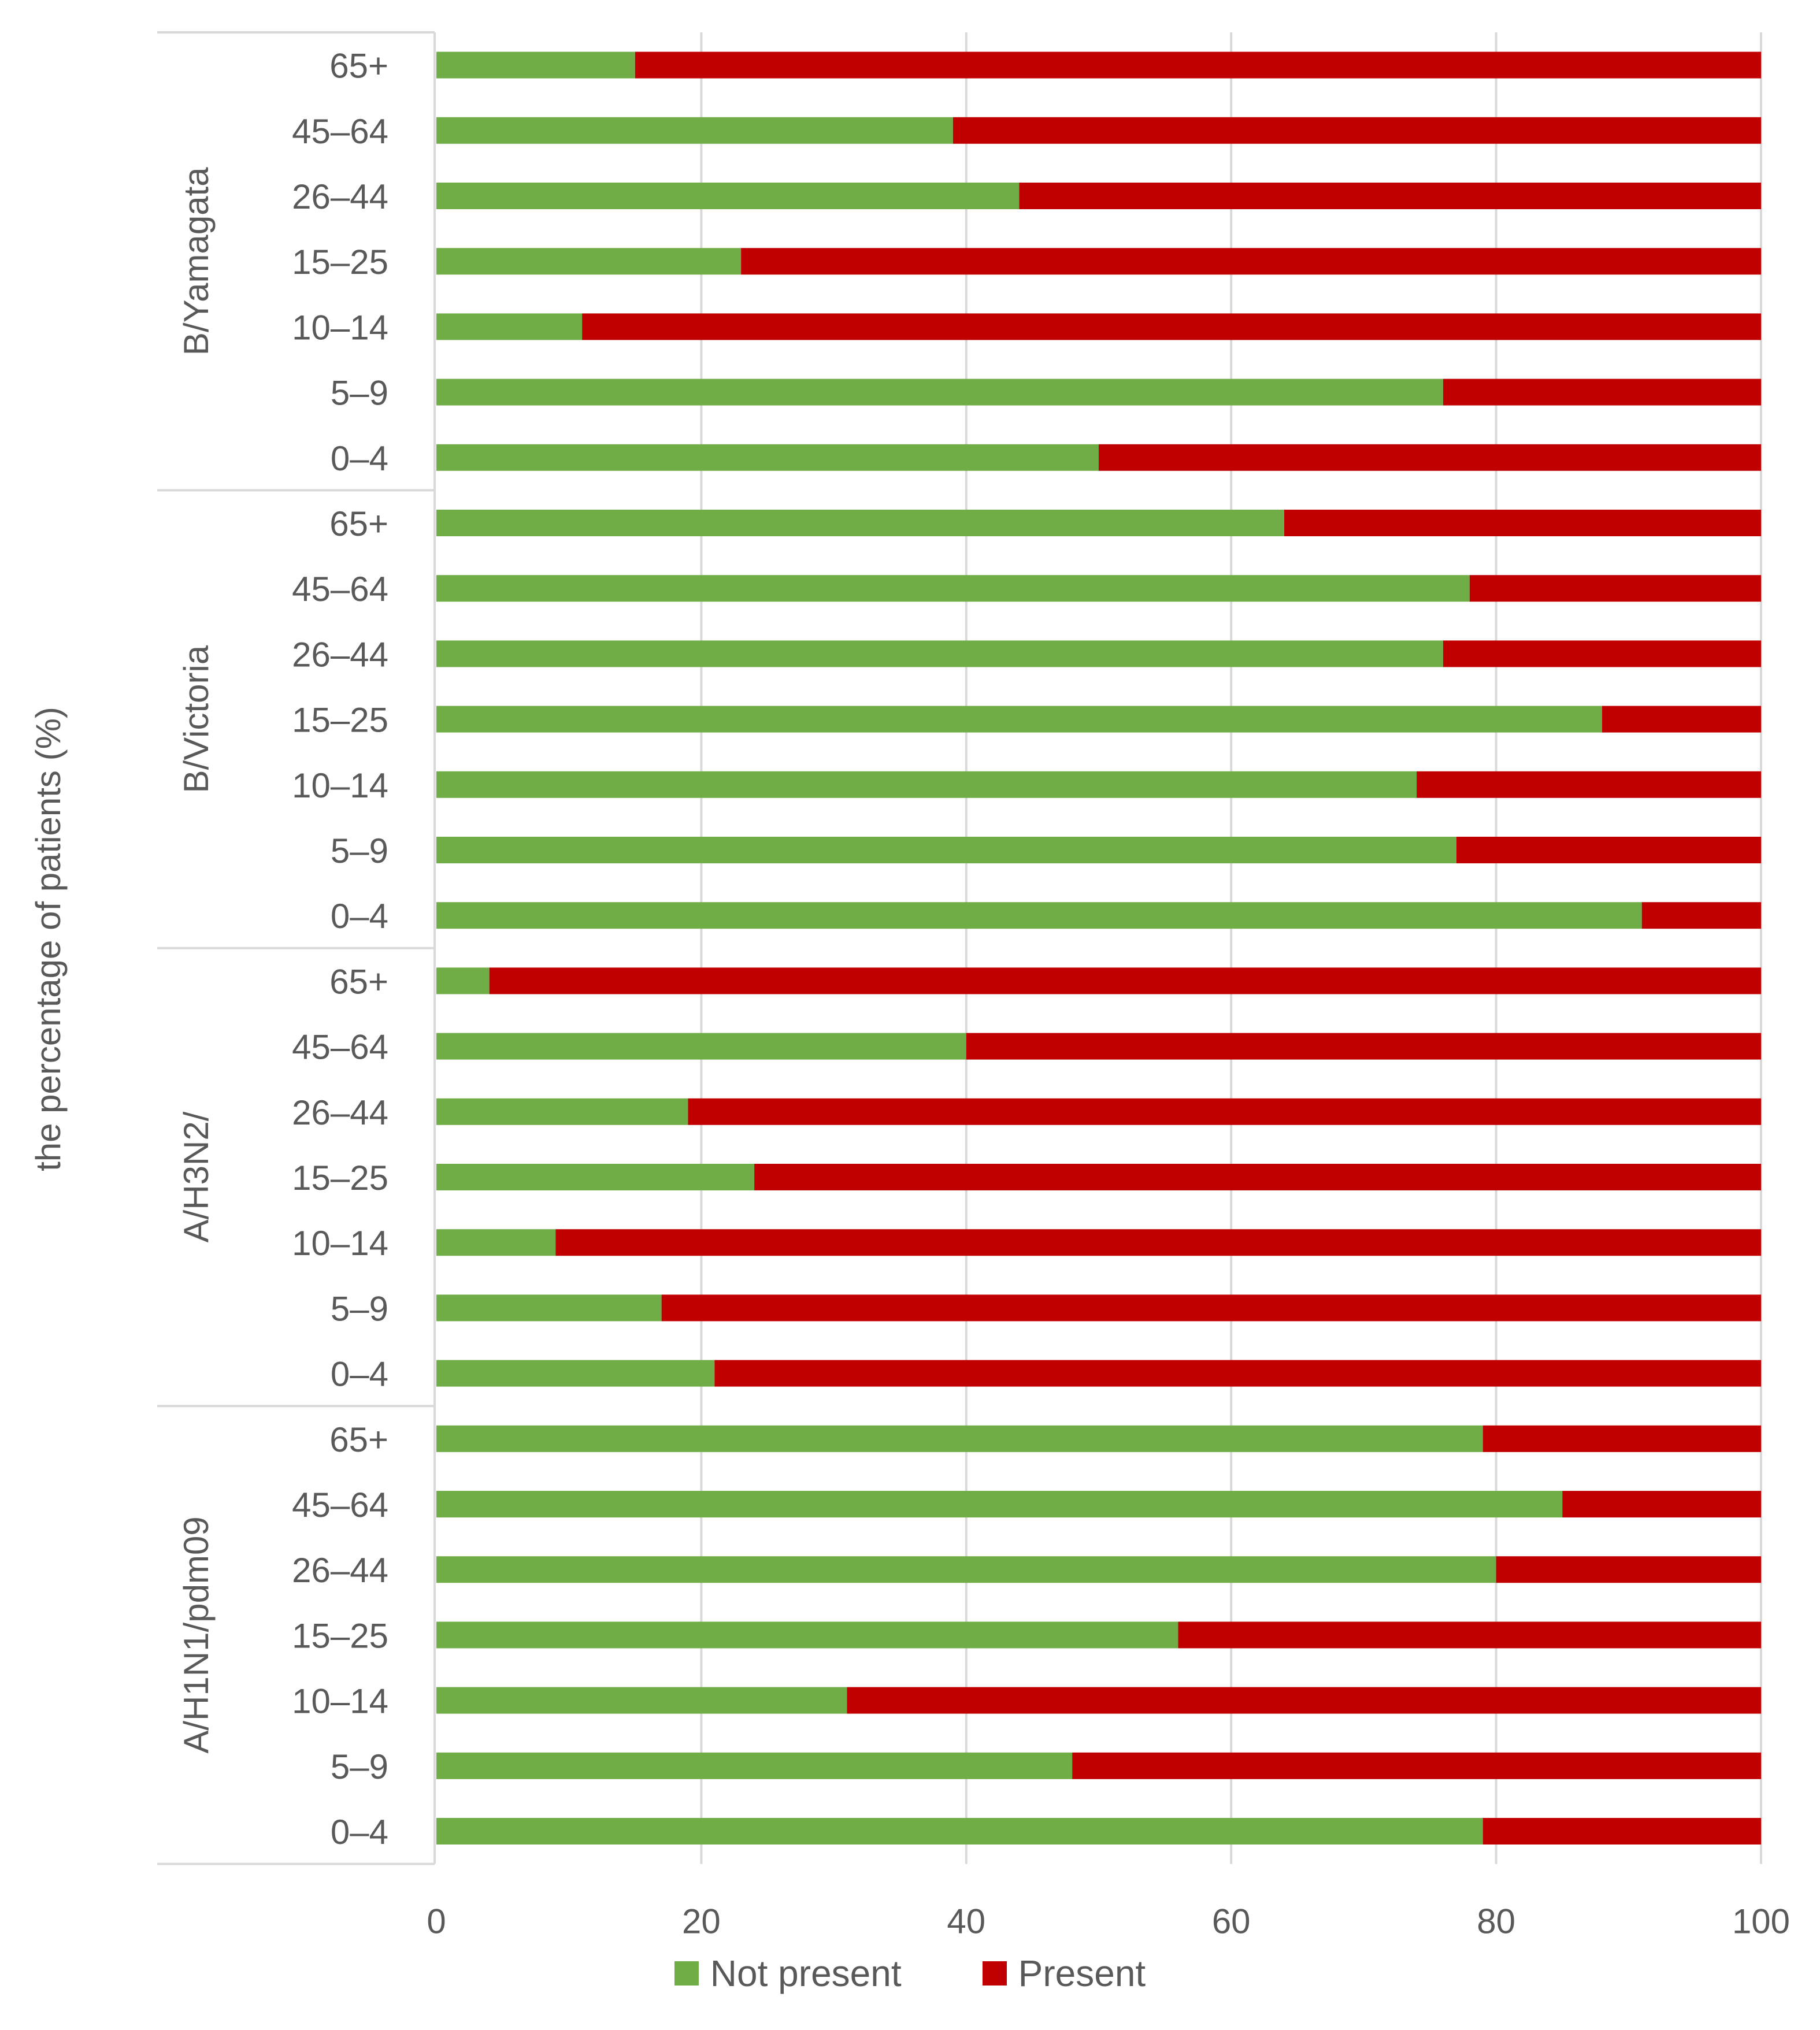 This screenshot has width=1820, height=2030. I want to click on category-label-2-3: 15–25, so click(340, 1178).